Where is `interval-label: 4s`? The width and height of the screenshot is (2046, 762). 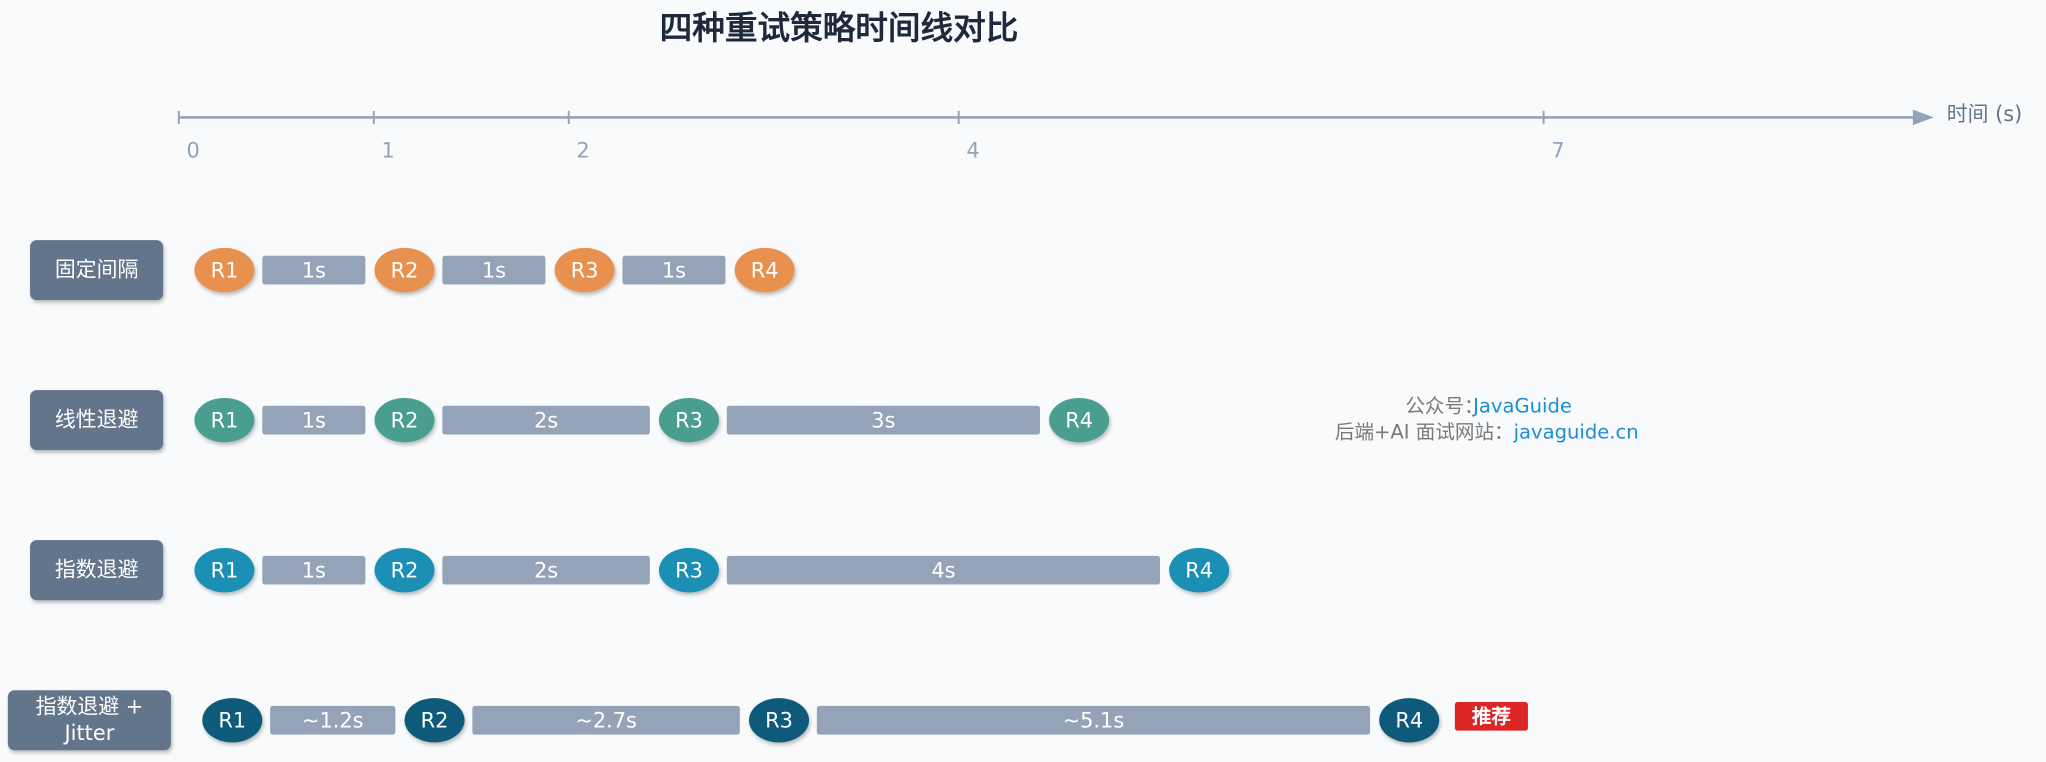
interval-label: 4s is located at coordinates (943, 571).